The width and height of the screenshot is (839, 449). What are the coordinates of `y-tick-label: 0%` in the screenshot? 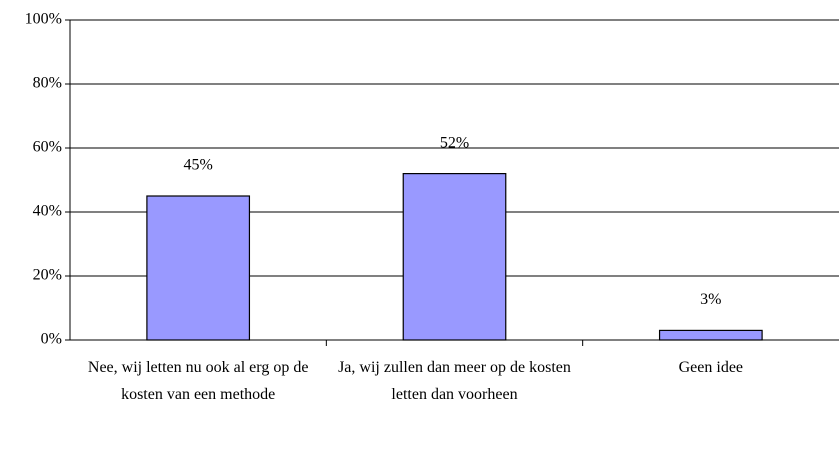 It's located at (51, 339).